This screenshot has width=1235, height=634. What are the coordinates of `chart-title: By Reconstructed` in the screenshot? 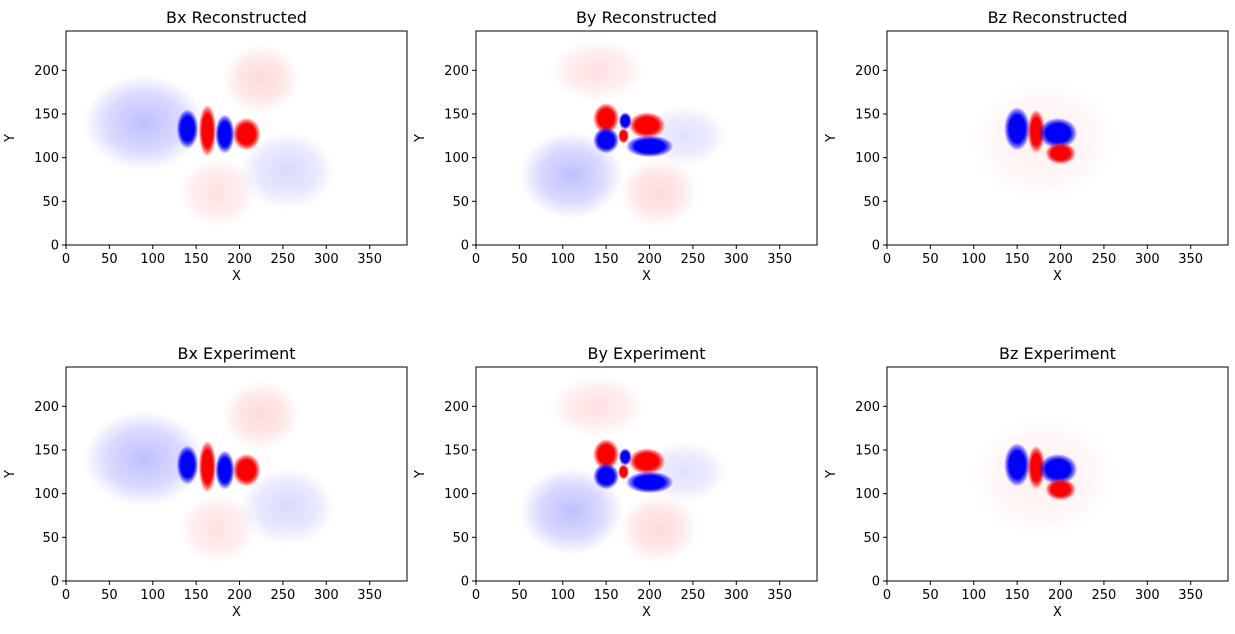 It's located at (646, 17).